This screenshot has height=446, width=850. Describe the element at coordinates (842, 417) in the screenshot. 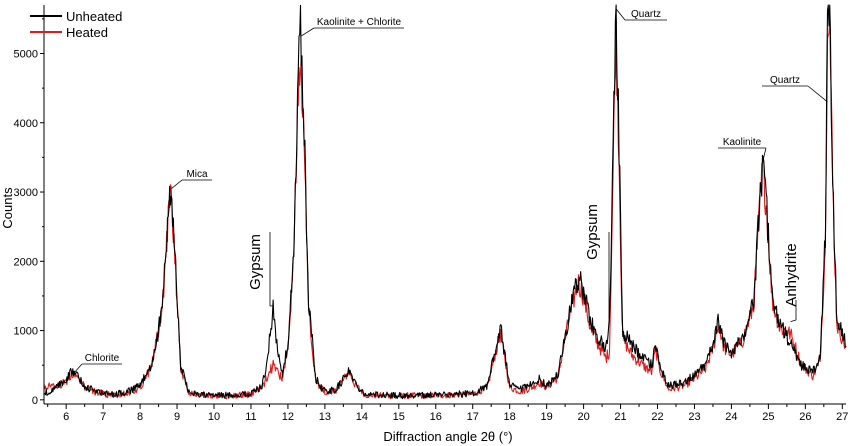

I see `x-tick-label: 27` at that location.